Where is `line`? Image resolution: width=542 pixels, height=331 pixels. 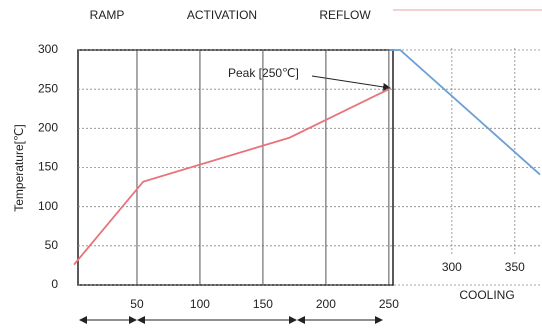
line is located at coordinates (464, 112).